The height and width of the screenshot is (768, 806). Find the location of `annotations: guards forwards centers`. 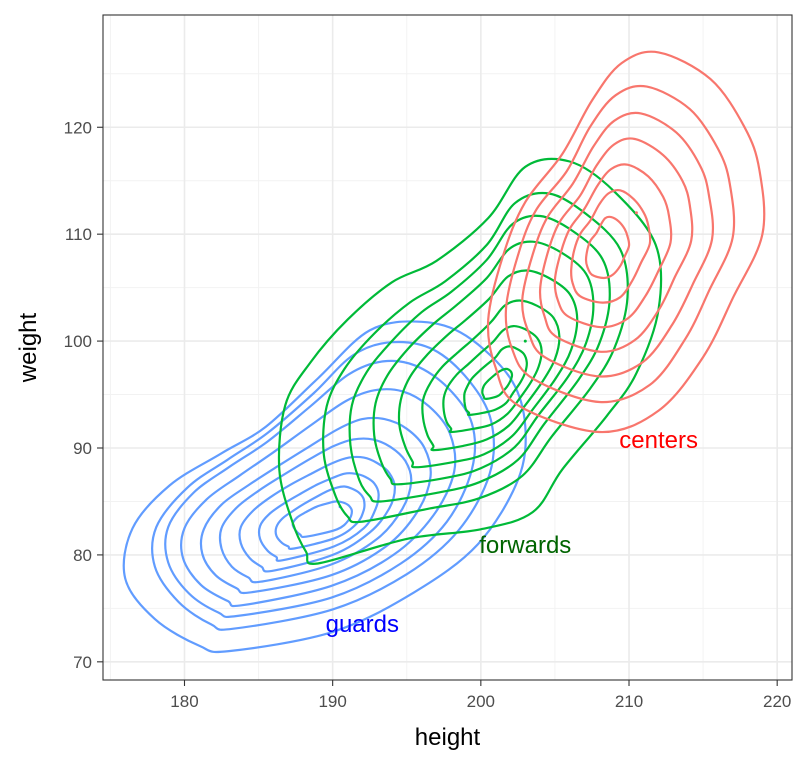

annotations: guards forwards centers is located at coordinates (512, 532).